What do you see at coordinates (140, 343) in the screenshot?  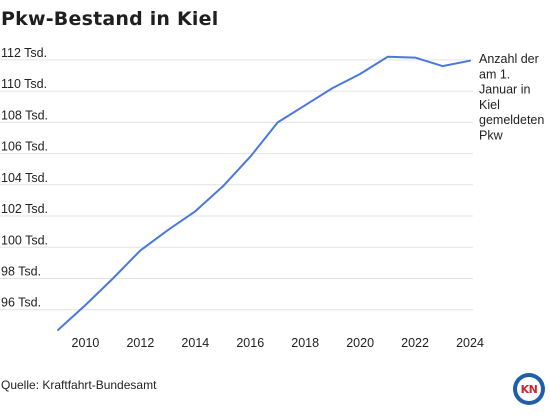 I see `x-tick-label-2012: 2012` at bounding box center [140, 343].